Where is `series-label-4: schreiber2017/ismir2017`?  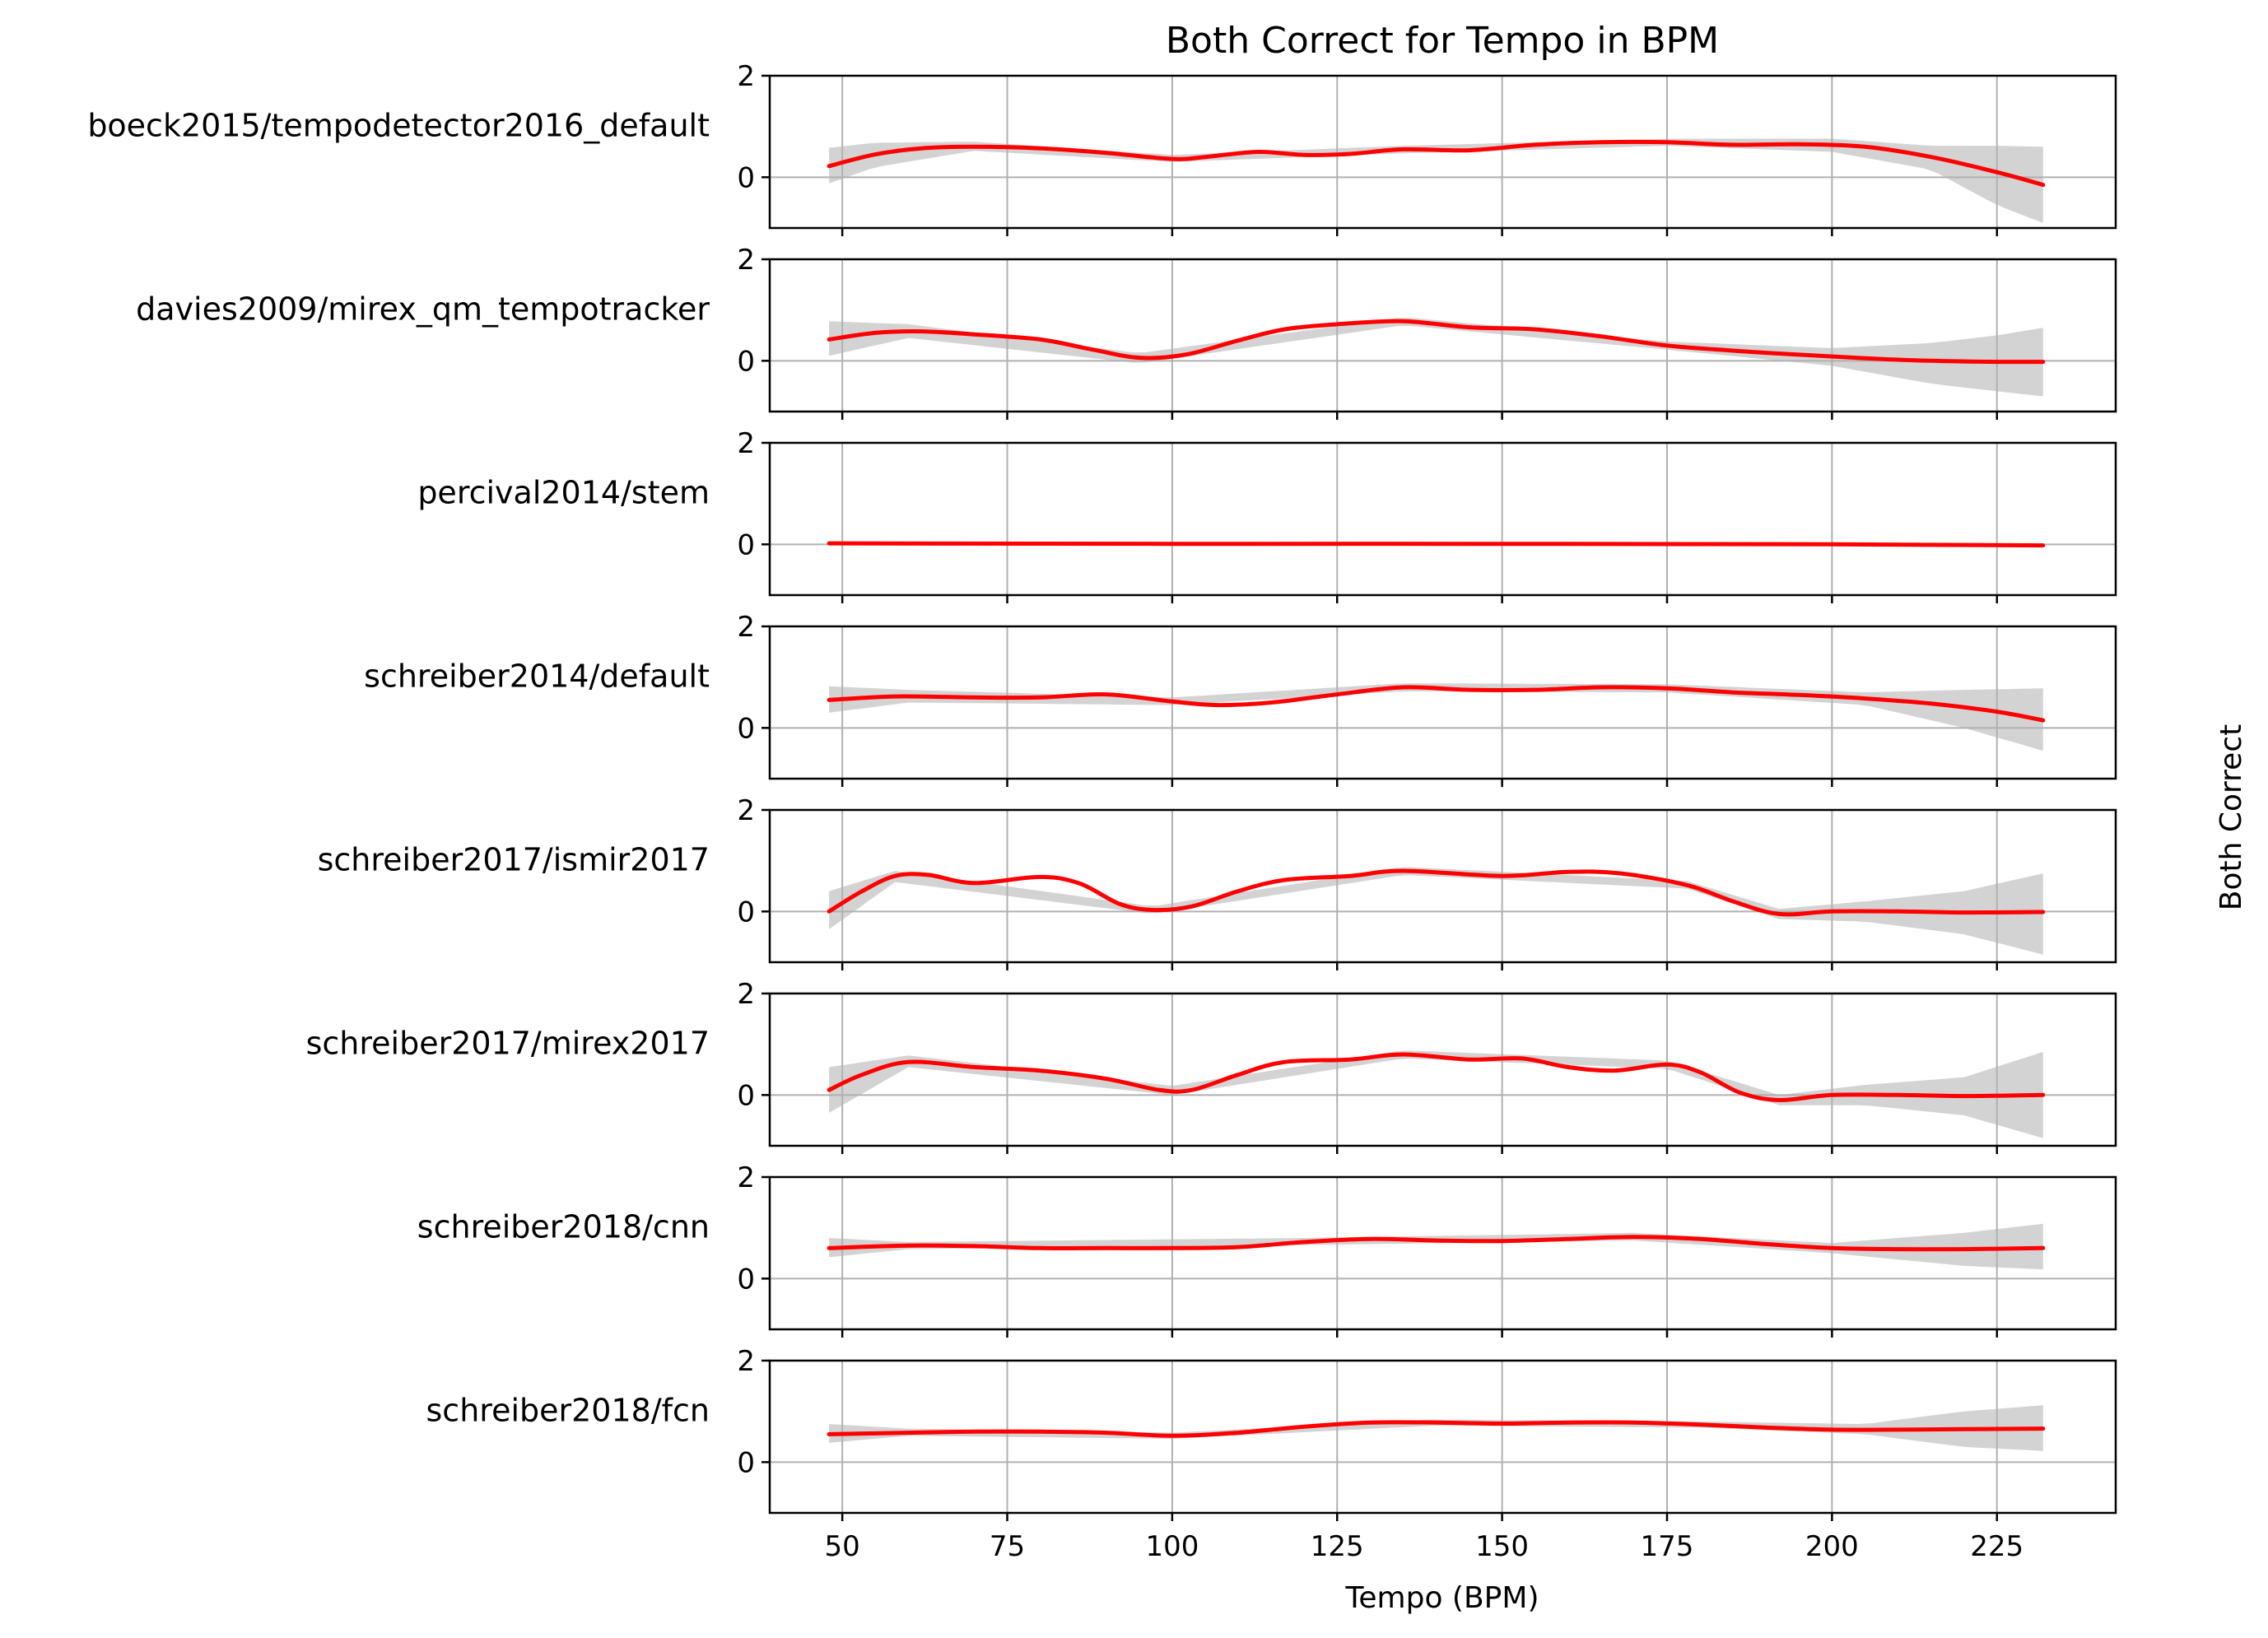 series-label-4: schreiber2017/ismir2017 is located at coordinates (514, 860).